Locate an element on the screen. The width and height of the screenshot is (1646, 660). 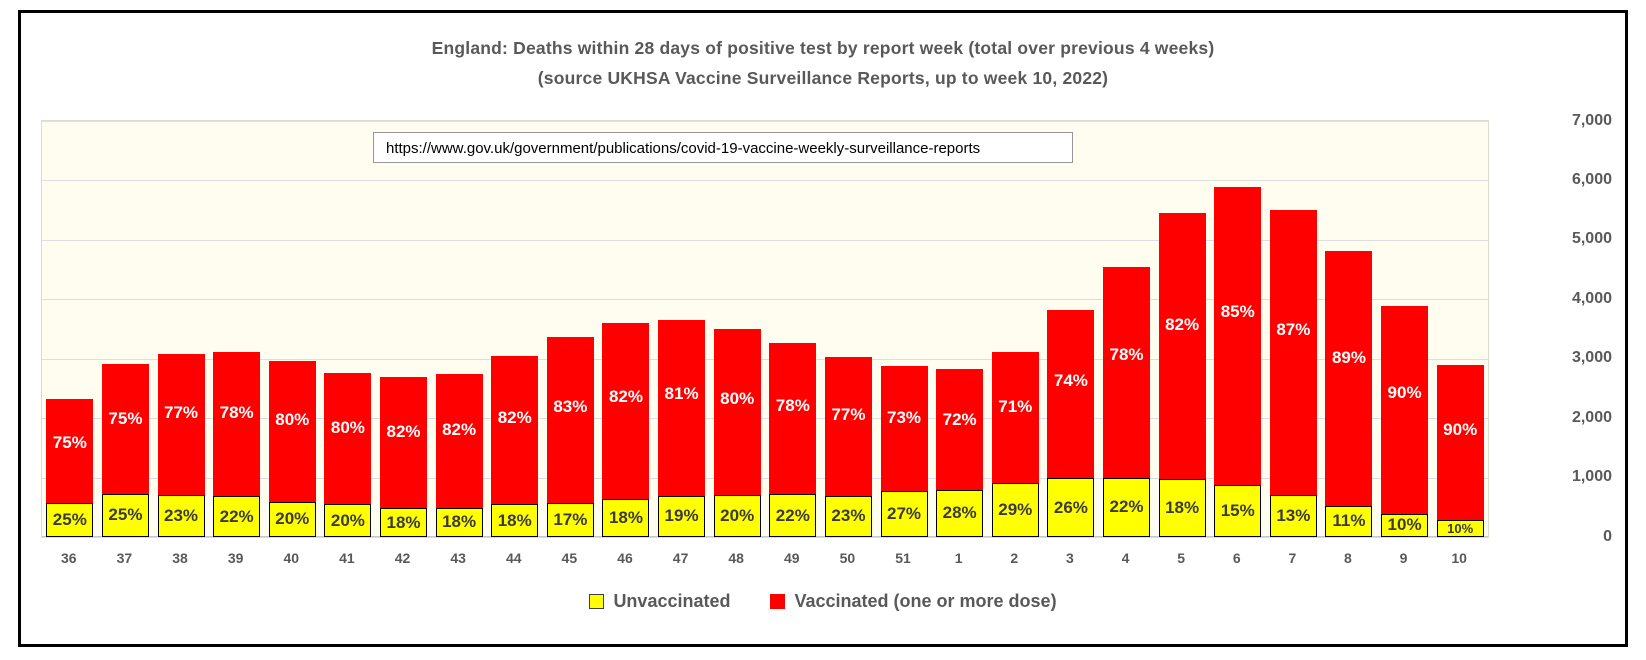
bar-week-7-unvaccinated-segment: 13% is located at coordinates (1293, 515).